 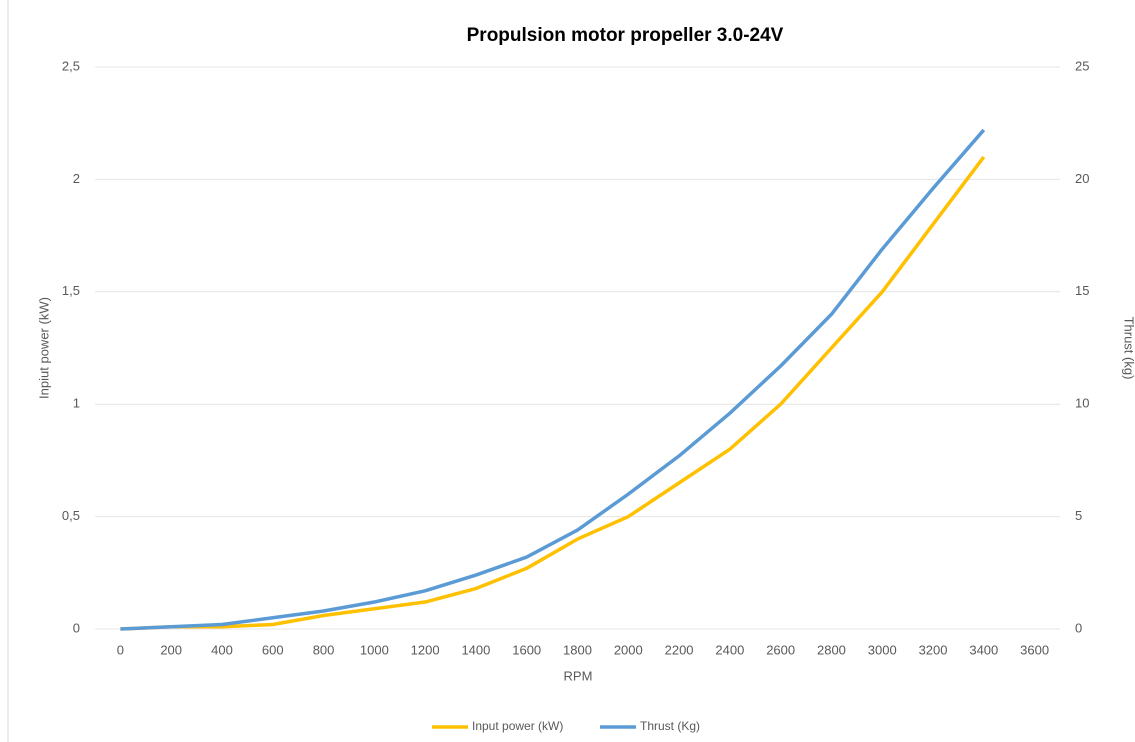 I want to click on chart-title: Propulsion motor propeller 3.0-24V, so click(x=625, y=35).